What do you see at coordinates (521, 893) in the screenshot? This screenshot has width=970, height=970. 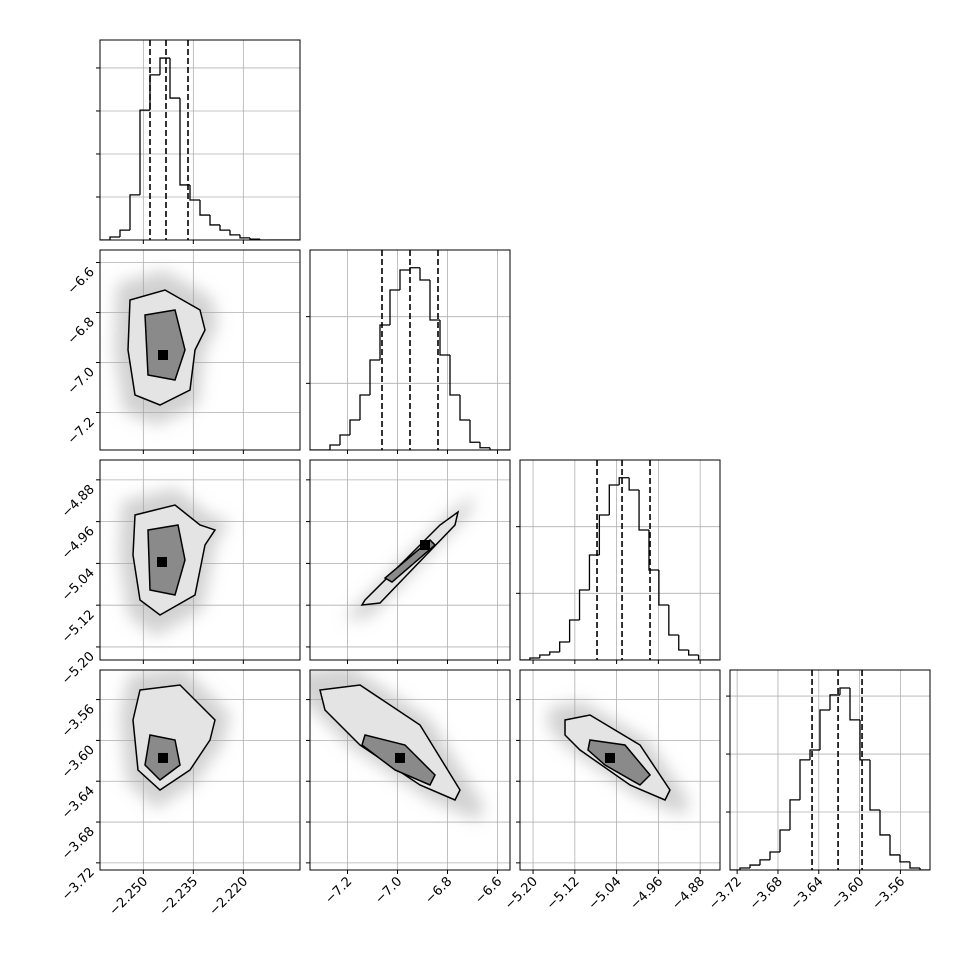 I see `x-tick-label: −5.20` at bounding box center [521, 893].